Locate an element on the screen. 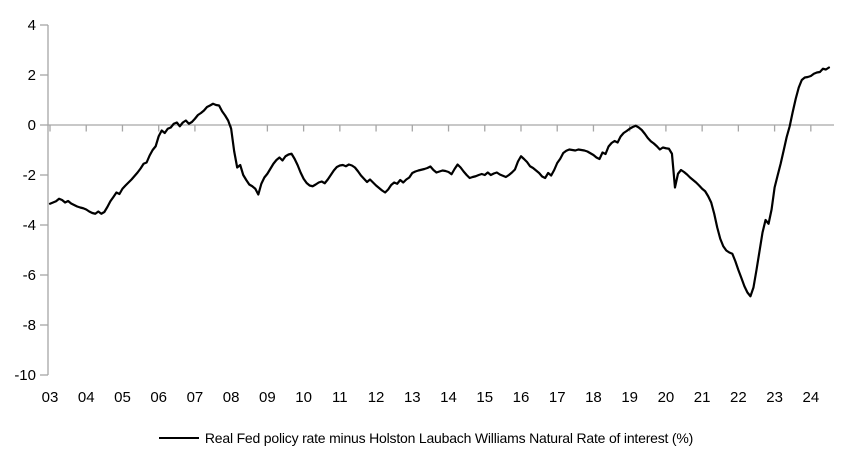 The height and width of the screenshot is (471, 852). x-tick-label: 21 is located at coordinates (702, 397).